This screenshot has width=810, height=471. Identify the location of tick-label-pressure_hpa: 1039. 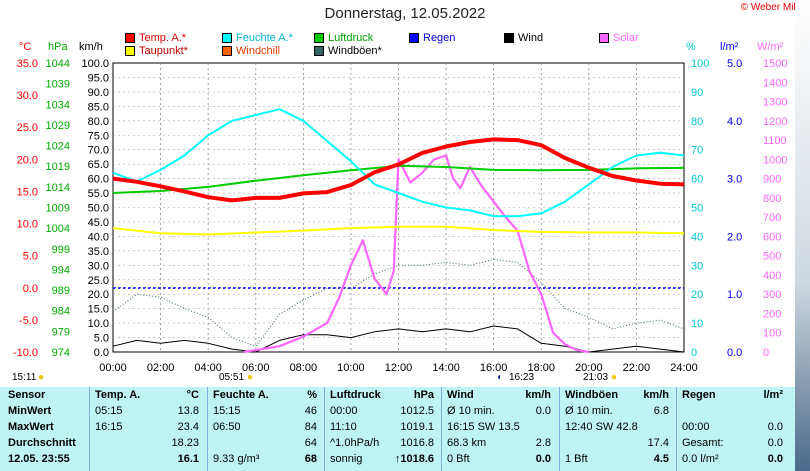
(58, 85).